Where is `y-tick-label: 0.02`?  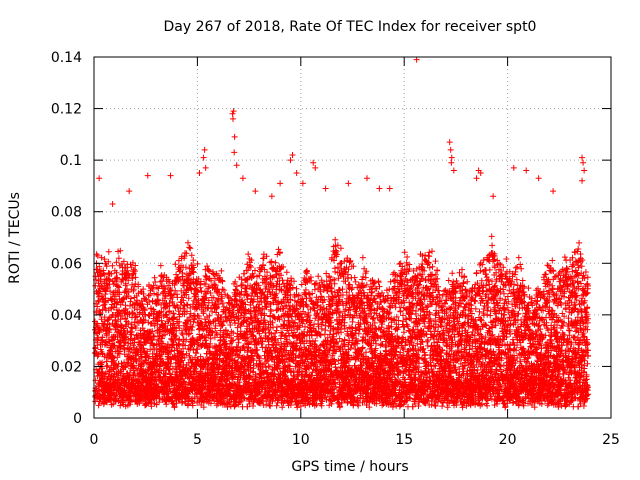
y-tick-label: 0.02 is located at coordinates (66, 367).